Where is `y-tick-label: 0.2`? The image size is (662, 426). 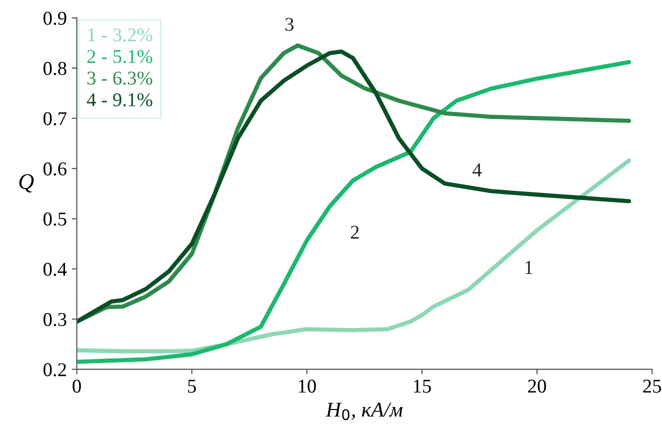
y-tick-label: 0.2 is located at coordinates (55, 369).